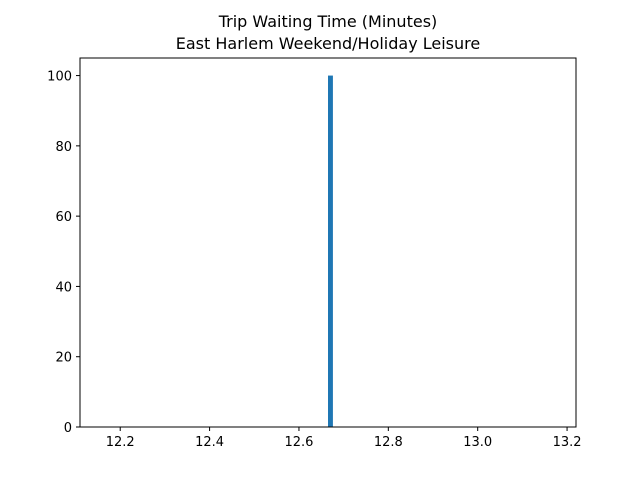  I want to click on x-tick-label: 13.0, so click(477, 442).